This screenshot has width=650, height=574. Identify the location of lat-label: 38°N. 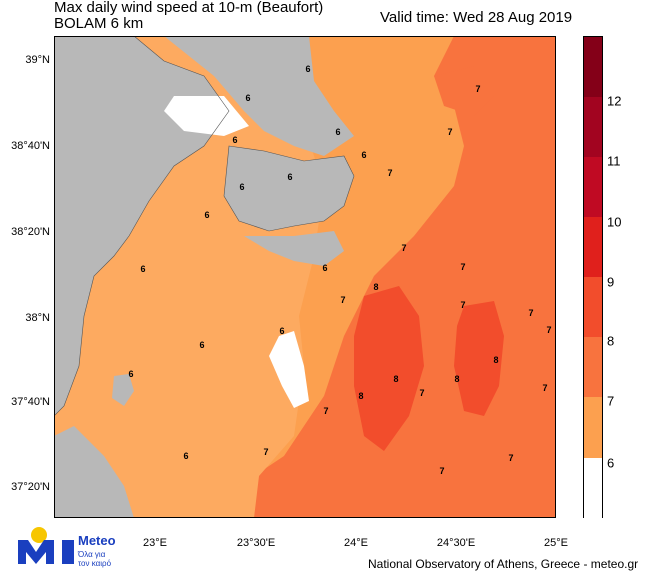
(37, 318).